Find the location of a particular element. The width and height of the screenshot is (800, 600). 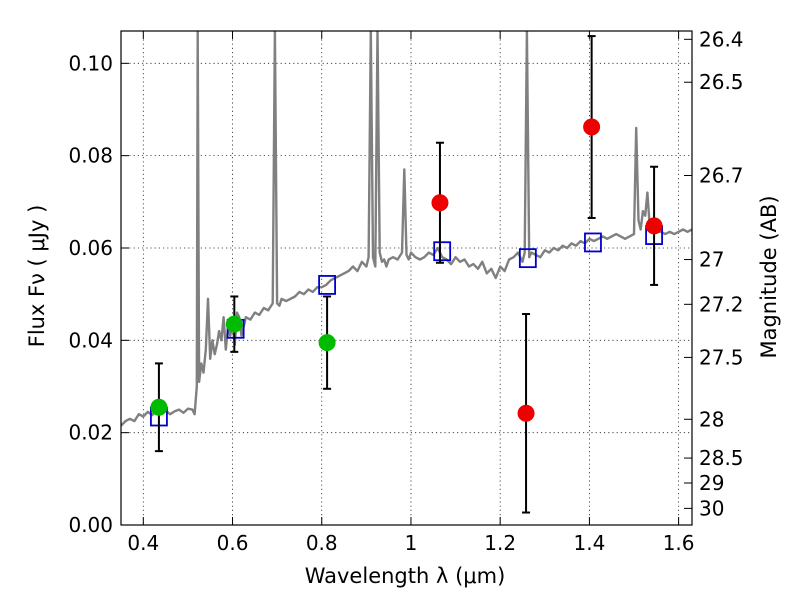

y-tick-label: 0.04 is located at coordinates (90, 340).